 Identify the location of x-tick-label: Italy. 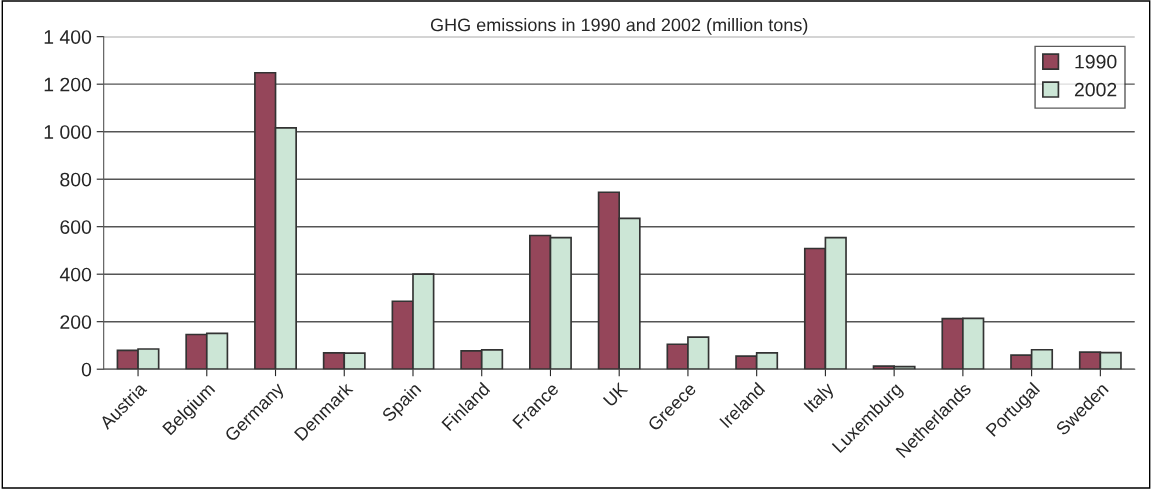
(820, 398).